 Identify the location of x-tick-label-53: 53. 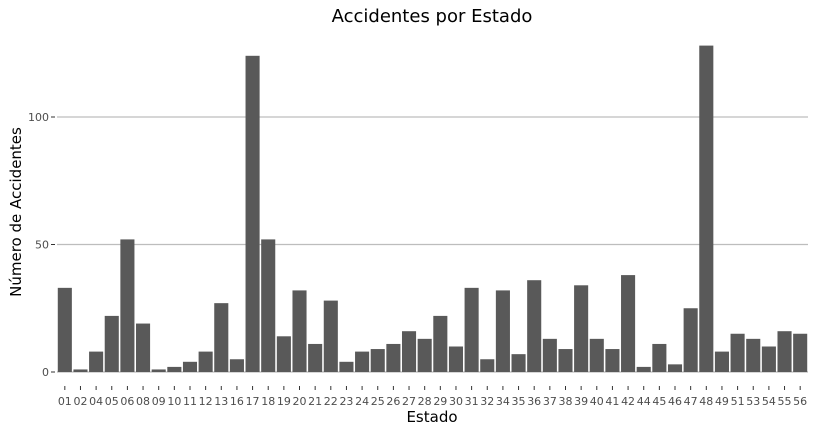
(753, 401).